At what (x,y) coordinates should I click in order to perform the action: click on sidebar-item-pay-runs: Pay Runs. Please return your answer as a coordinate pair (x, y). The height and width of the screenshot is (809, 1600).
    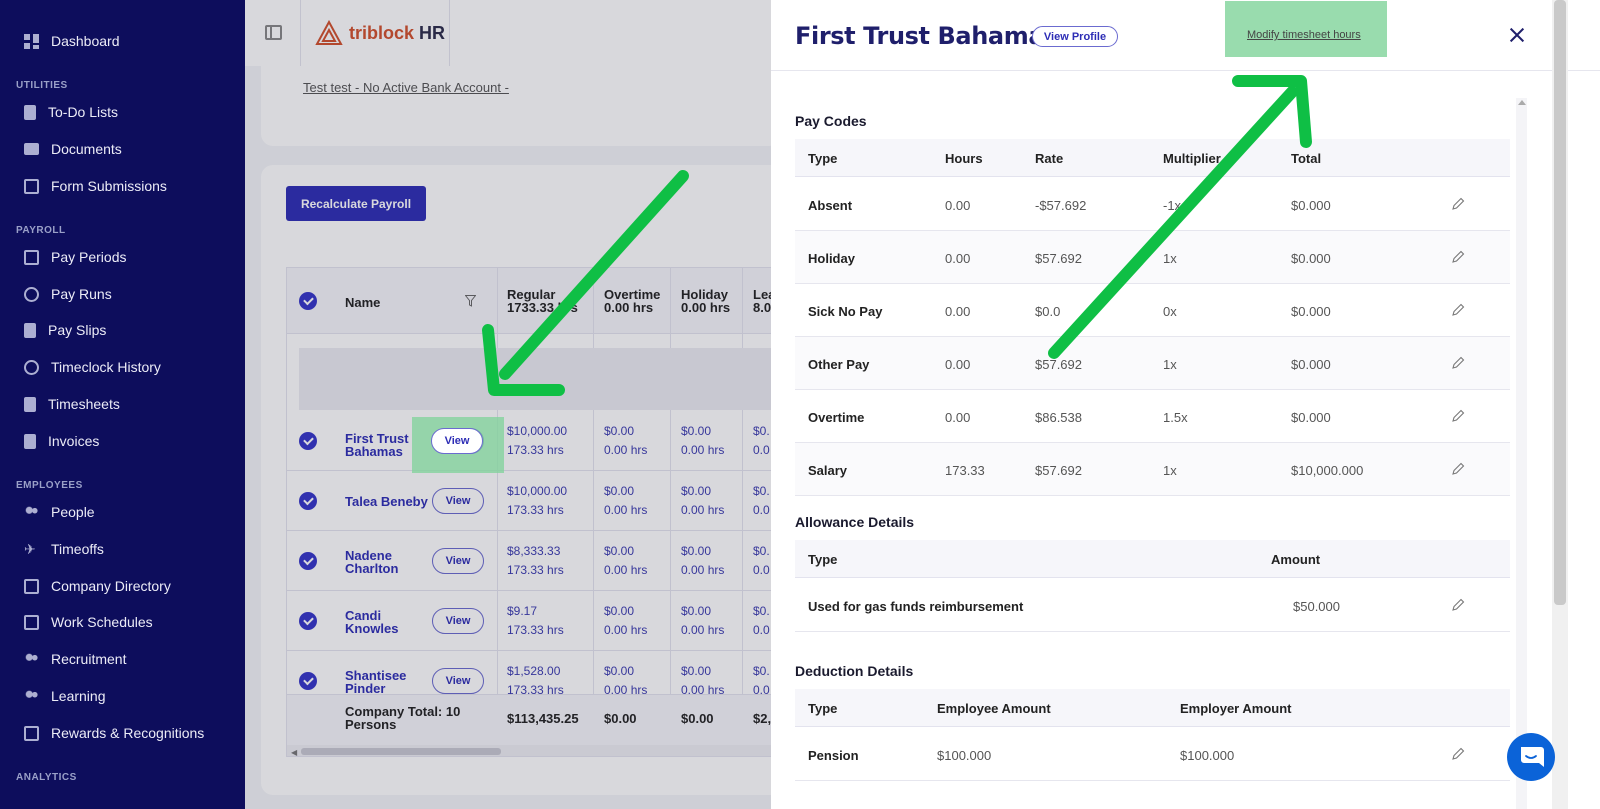
    Looking at the image, I should click on (68, 294).